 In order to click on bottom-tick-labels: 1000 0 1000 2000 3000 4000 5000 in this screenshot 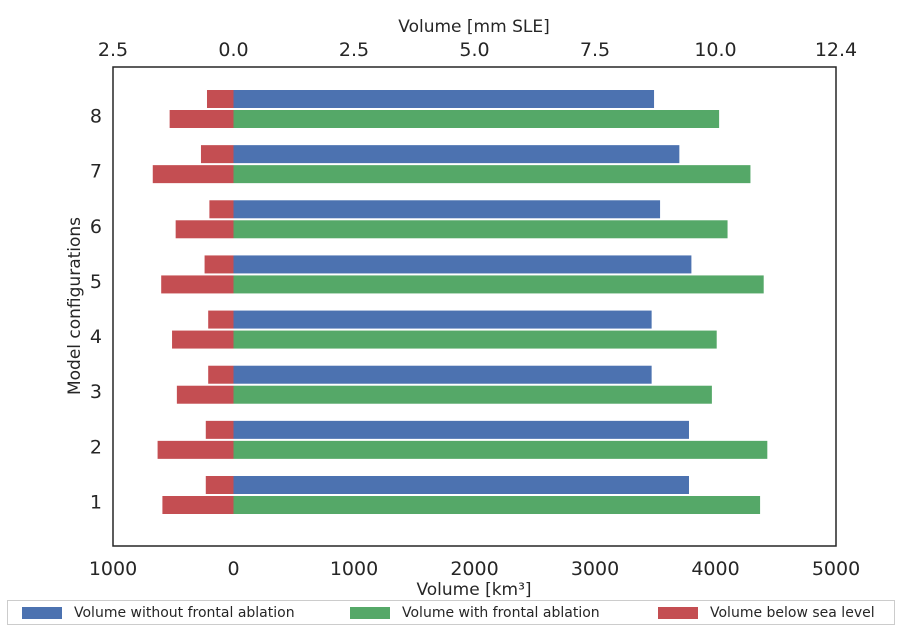, I will do `click(474, 569)`.